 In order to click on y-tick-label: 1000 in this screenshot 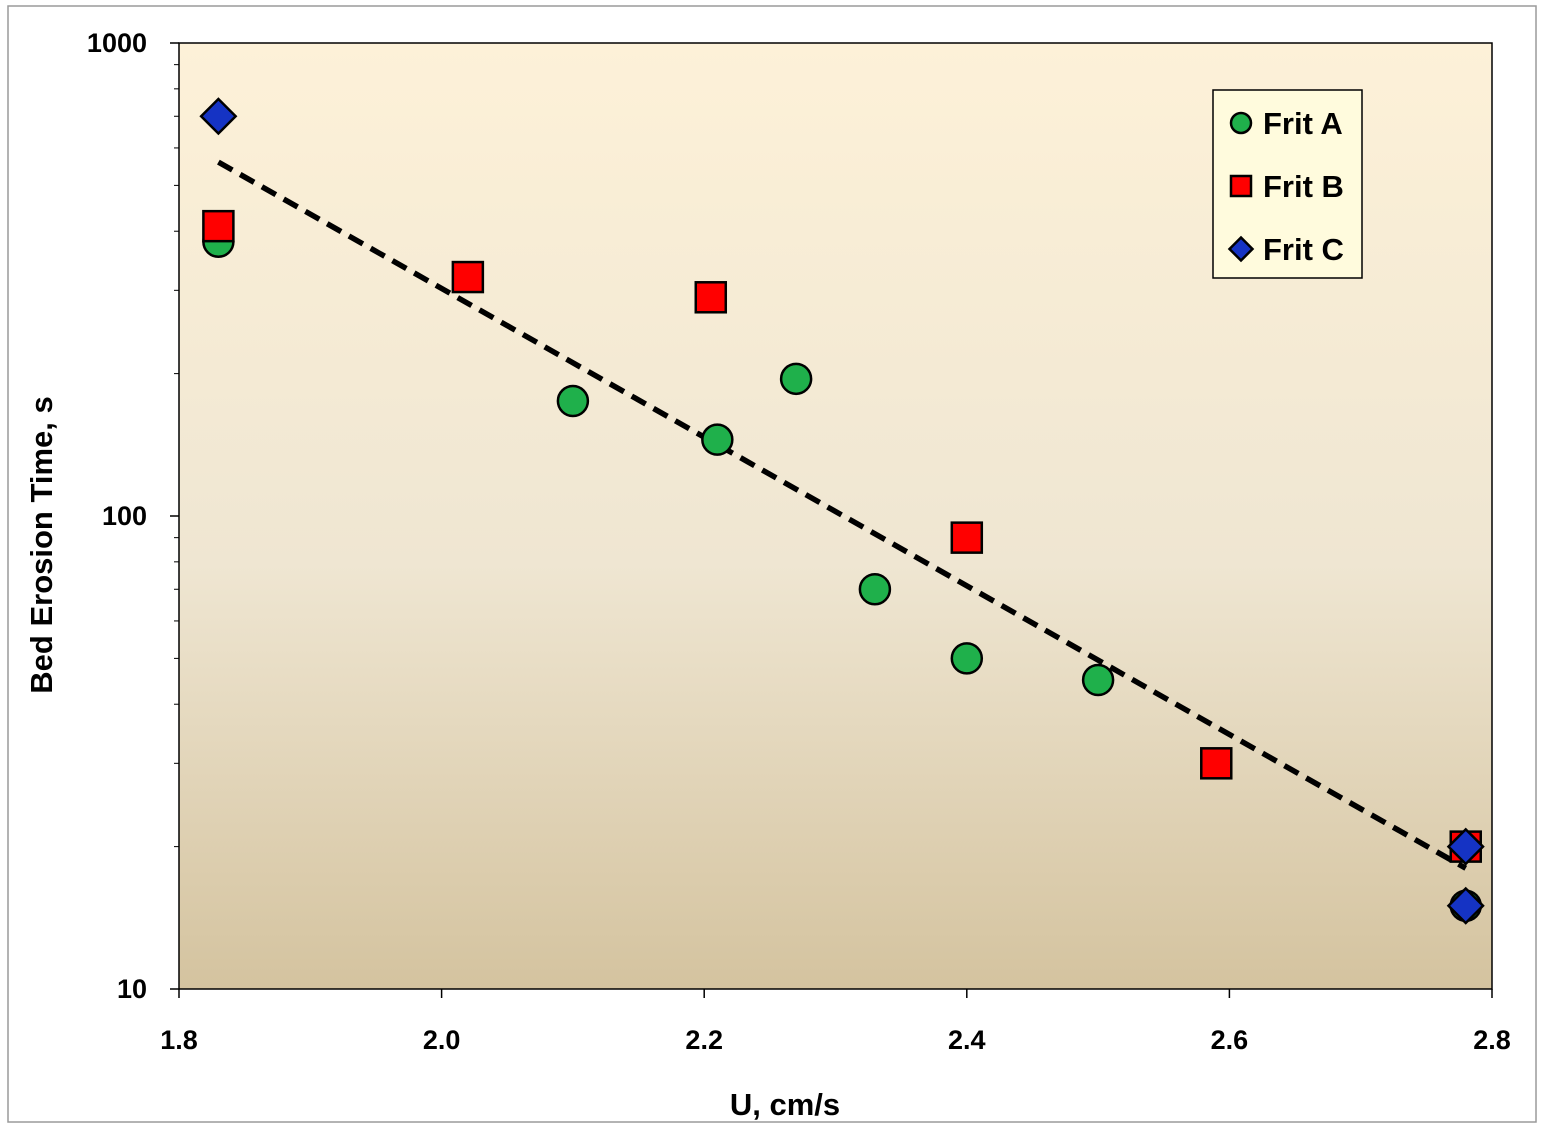, I will do `click(117, 43)`.